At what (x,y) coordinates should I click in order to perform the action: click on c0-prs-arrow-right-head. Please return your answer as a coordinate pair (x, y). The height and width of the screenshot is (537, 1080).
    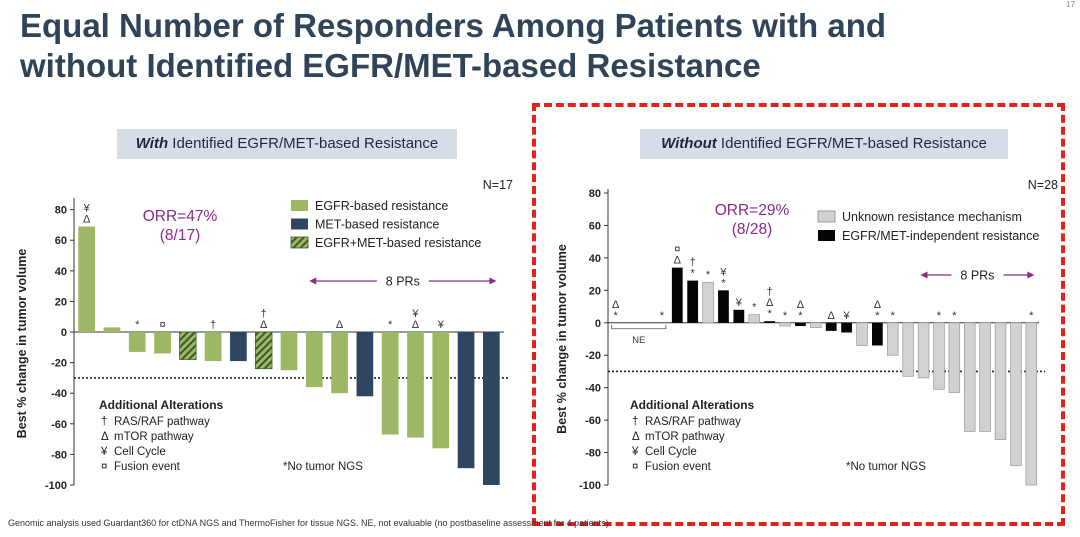
    Looking at the image, I should click on (493, 281).